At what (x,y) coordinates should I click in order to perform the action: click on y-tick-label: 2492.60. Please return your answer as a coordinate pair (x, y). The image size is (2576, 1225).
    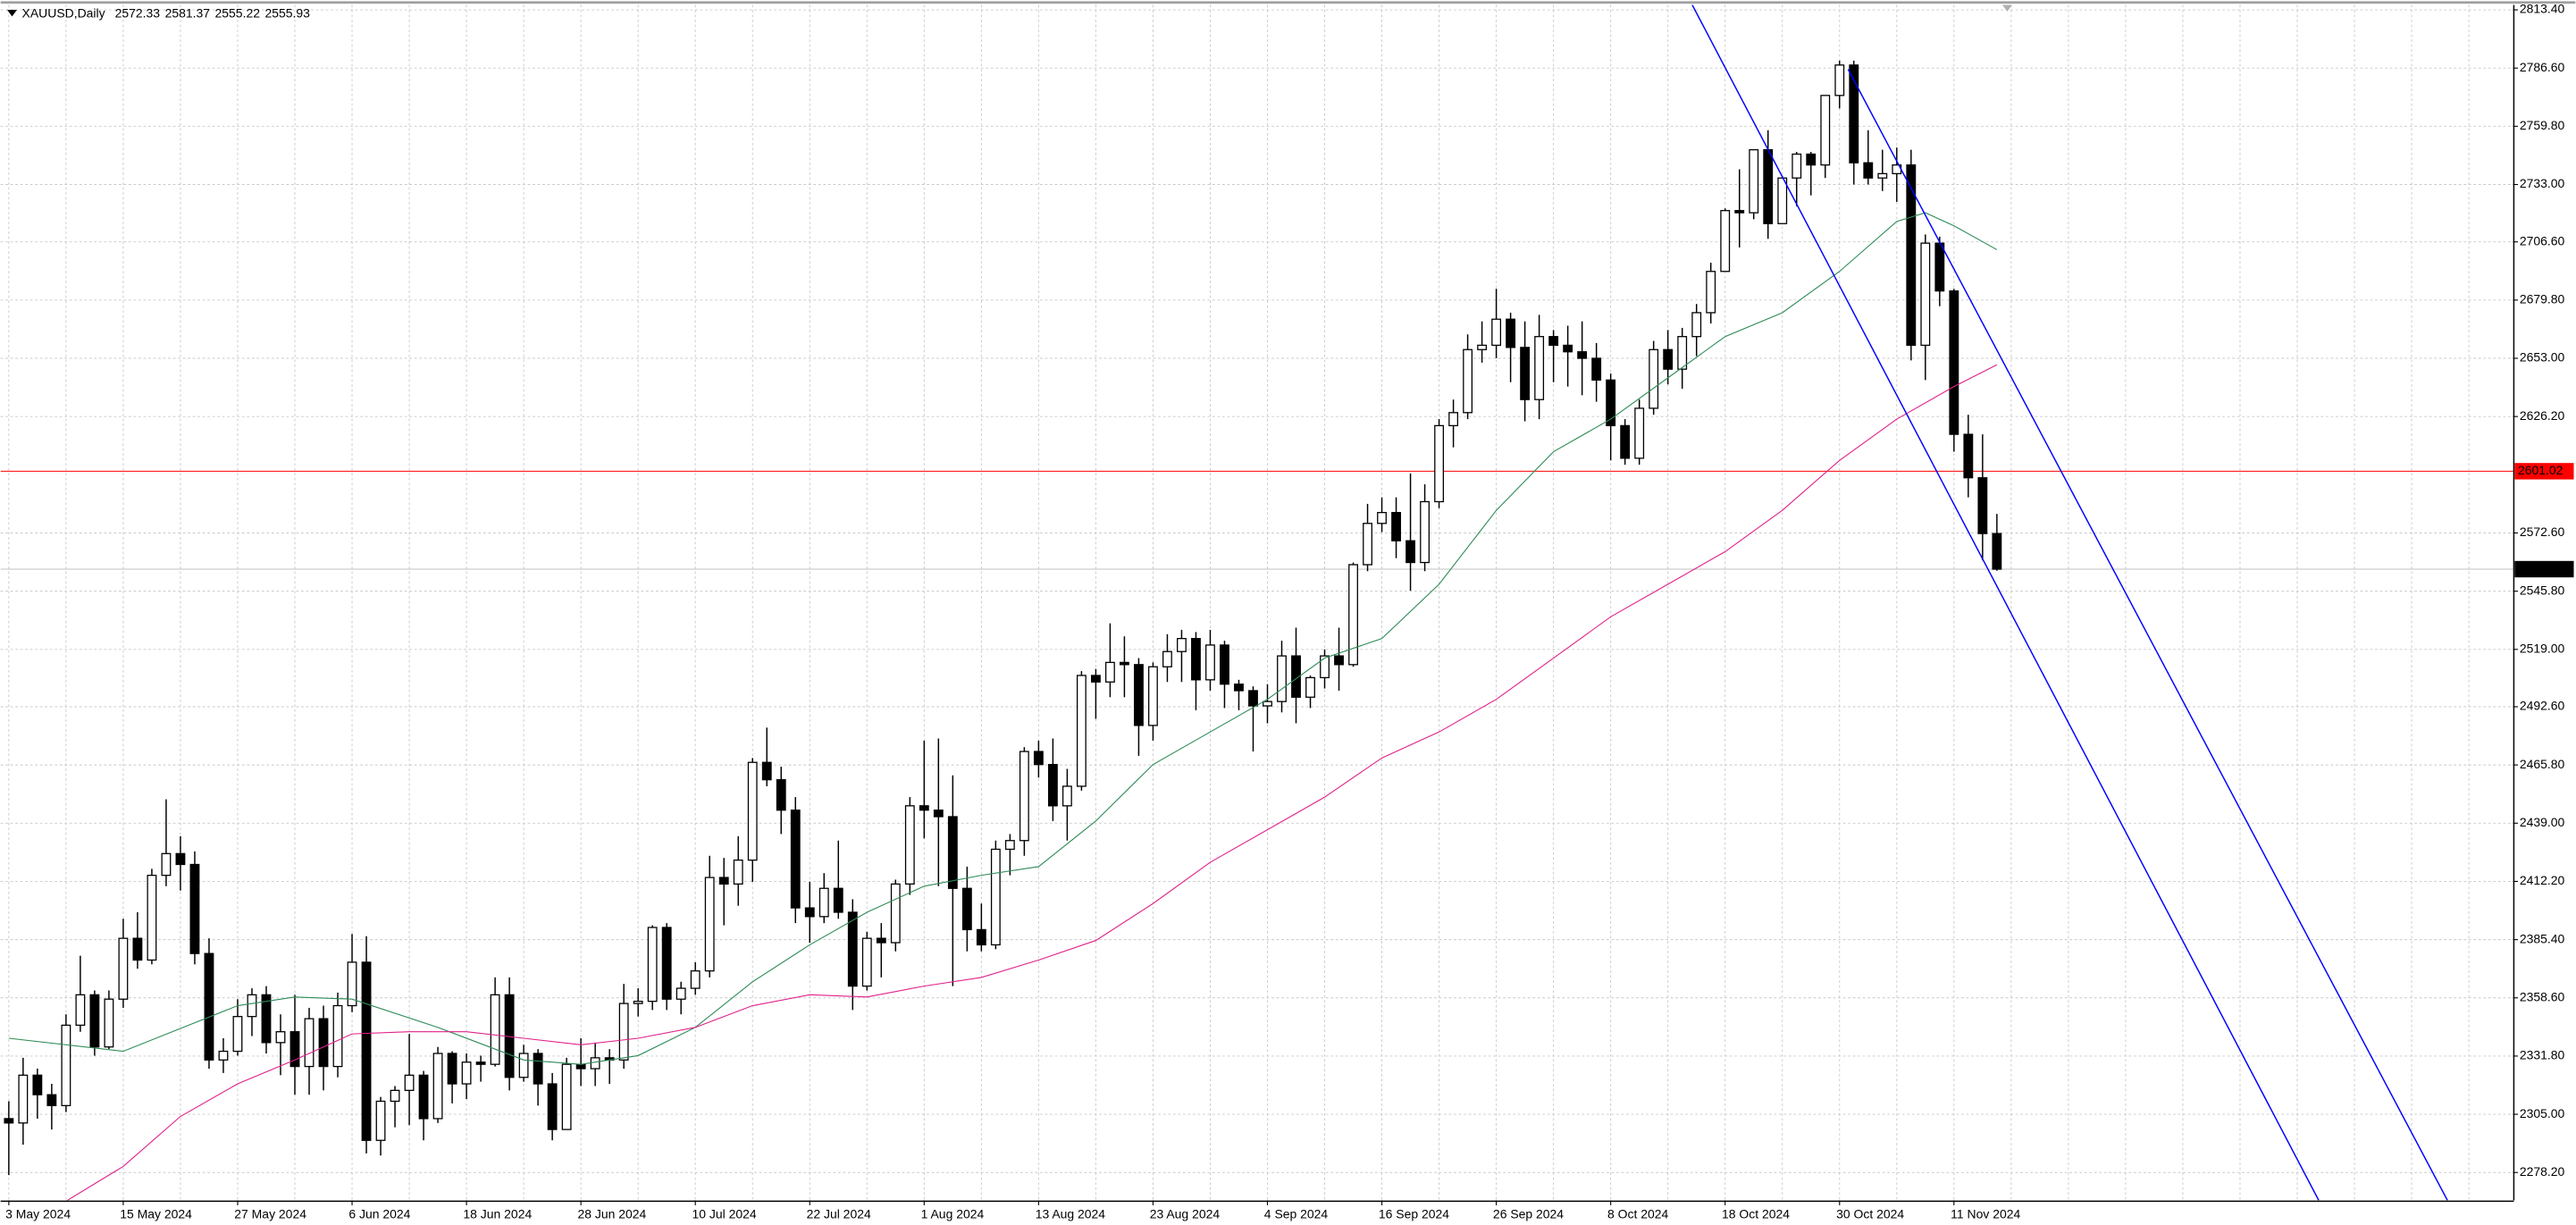
    Looking at the image, I should click on (2542, 706).